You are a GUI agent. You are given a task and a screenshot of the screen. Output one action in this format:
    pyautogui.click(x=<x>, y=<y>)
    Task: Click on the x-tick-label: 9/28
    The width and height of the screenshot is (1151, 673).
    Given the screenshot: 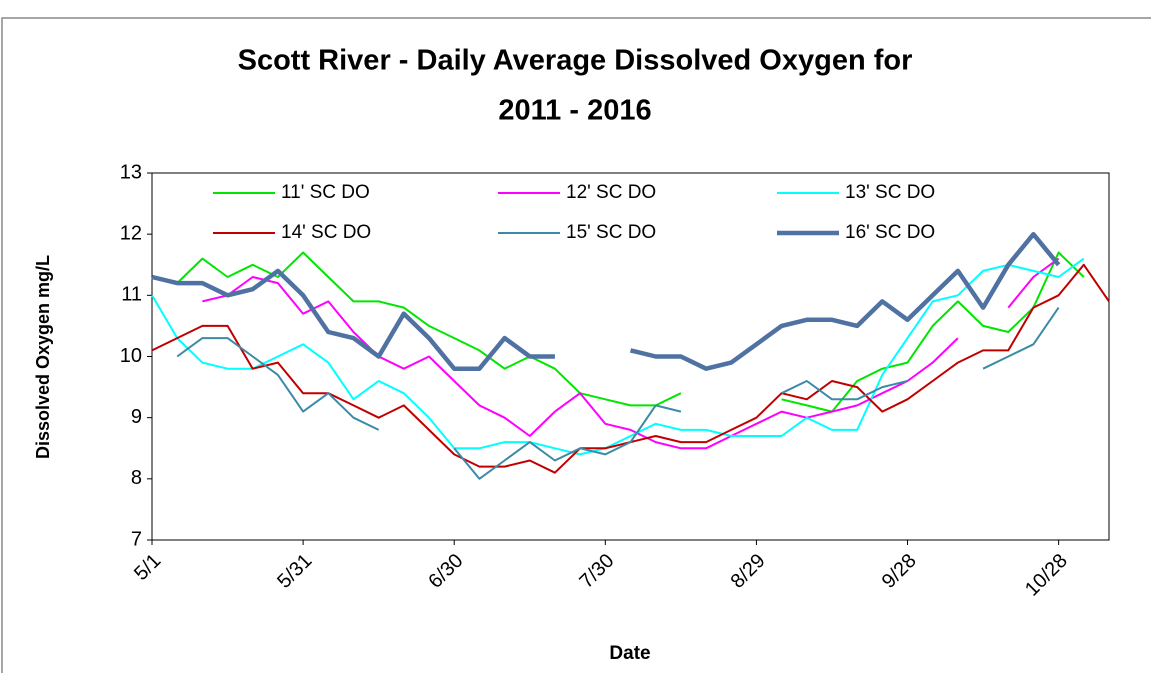 What is the action you would take?
    pyautogui.click(x=899, y=571)
    